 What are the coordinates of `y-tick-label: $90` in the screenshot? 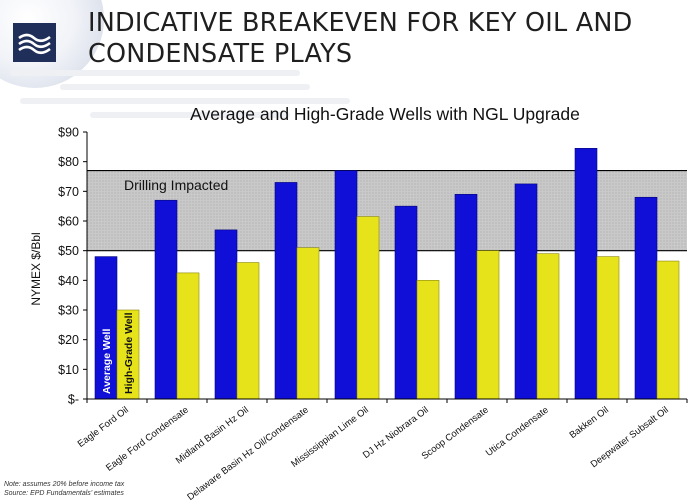 It's located at (68, 133).